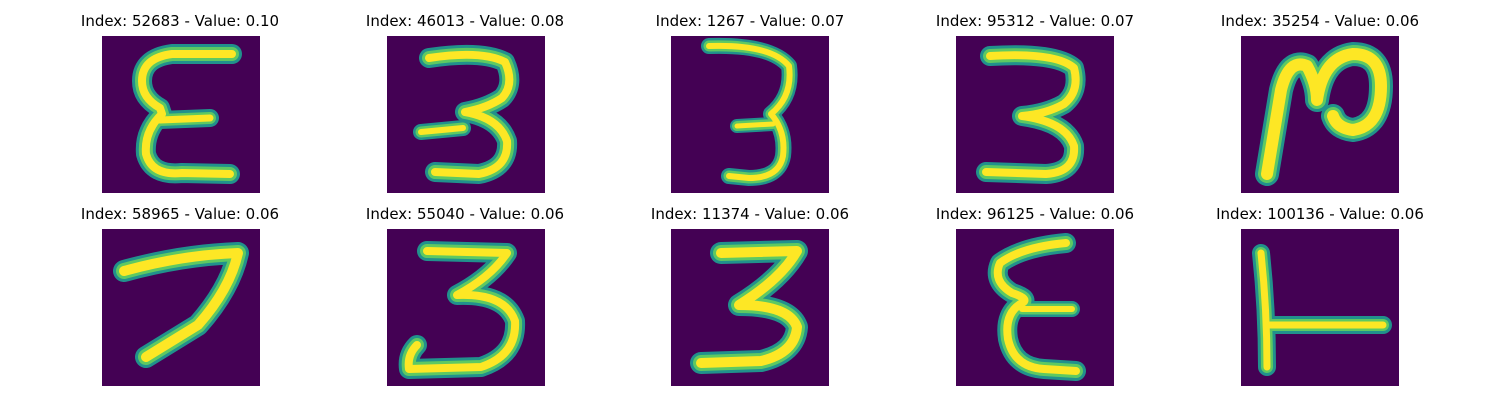 The image size is (1500, 400). What do you see at coordinates (1035, 21) in the screenshot?
I see `tile-title: Index: 95312 - Value: 0.07` at bounding box center [1035, 21].